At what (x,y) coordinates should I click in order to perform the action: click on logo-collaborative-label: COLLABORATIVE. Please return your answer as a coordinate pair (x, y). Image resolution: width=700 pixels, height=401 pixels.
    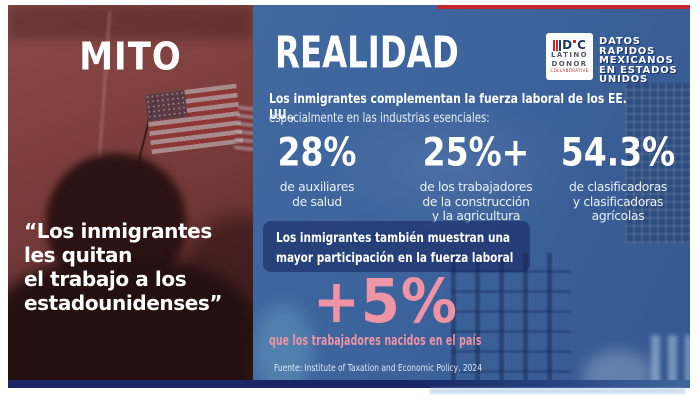
    Looking at the image, I should click on (569, 70).